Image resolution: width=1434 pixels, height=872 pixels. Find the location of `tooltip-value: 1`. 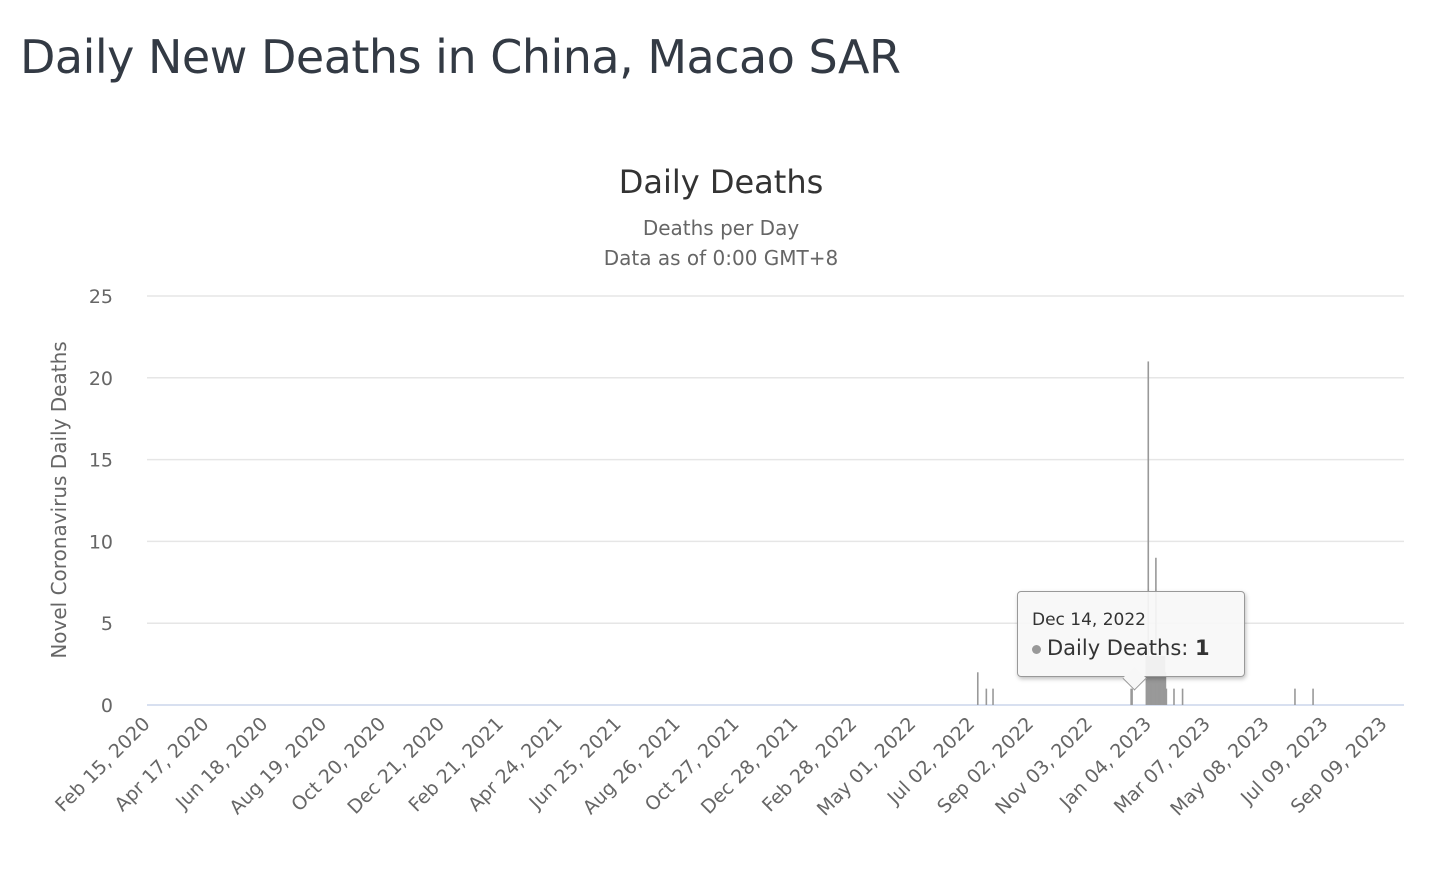

tooltip-value: 1 is located at coordinates (1202, 648).